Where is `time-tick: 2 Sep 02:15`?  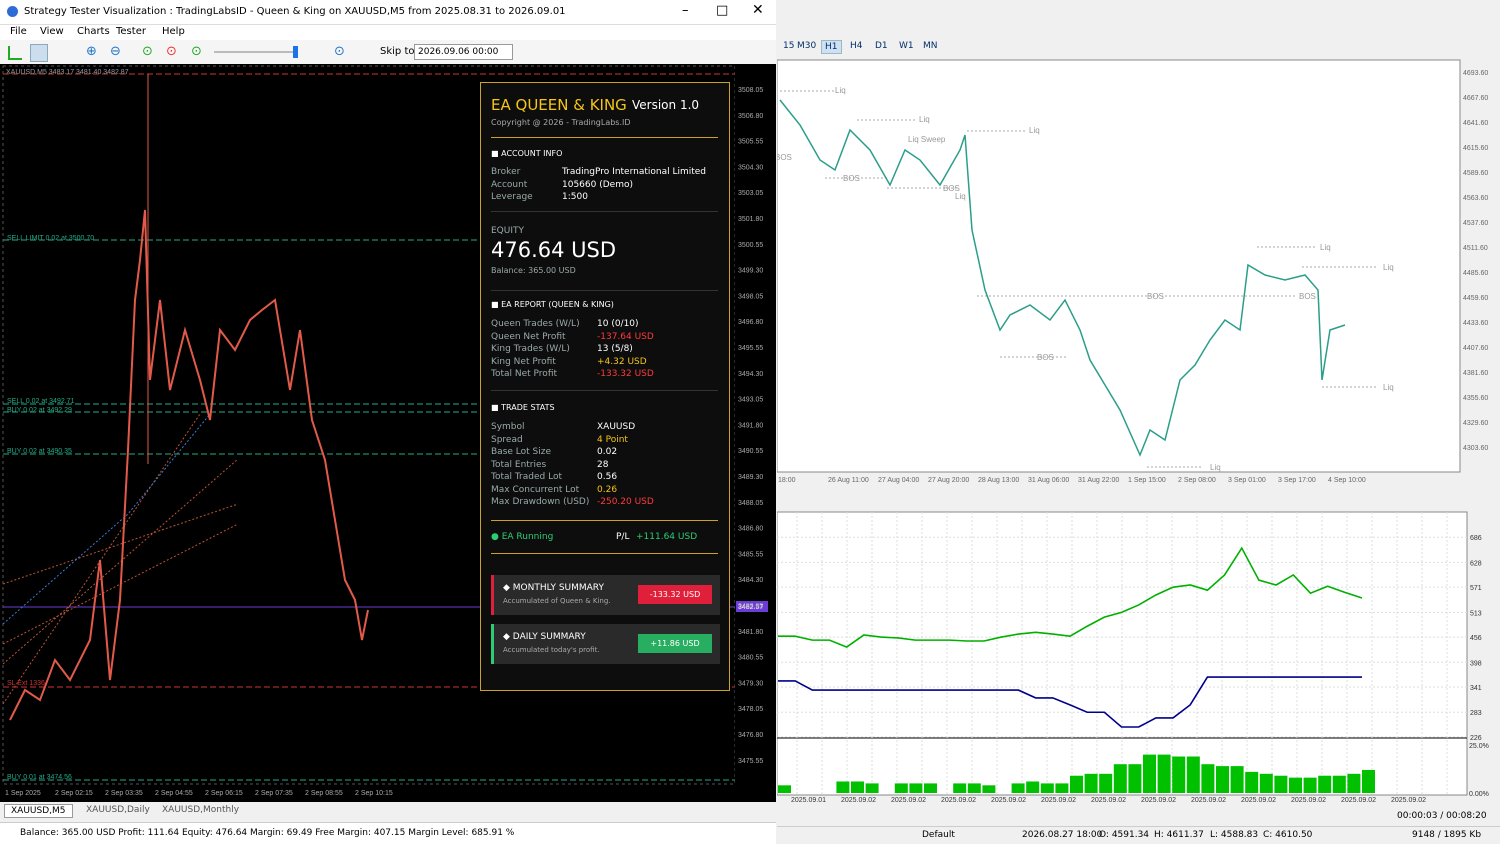
time-tick: 2 Sep 02:15 is located at coordinates (74, 793).